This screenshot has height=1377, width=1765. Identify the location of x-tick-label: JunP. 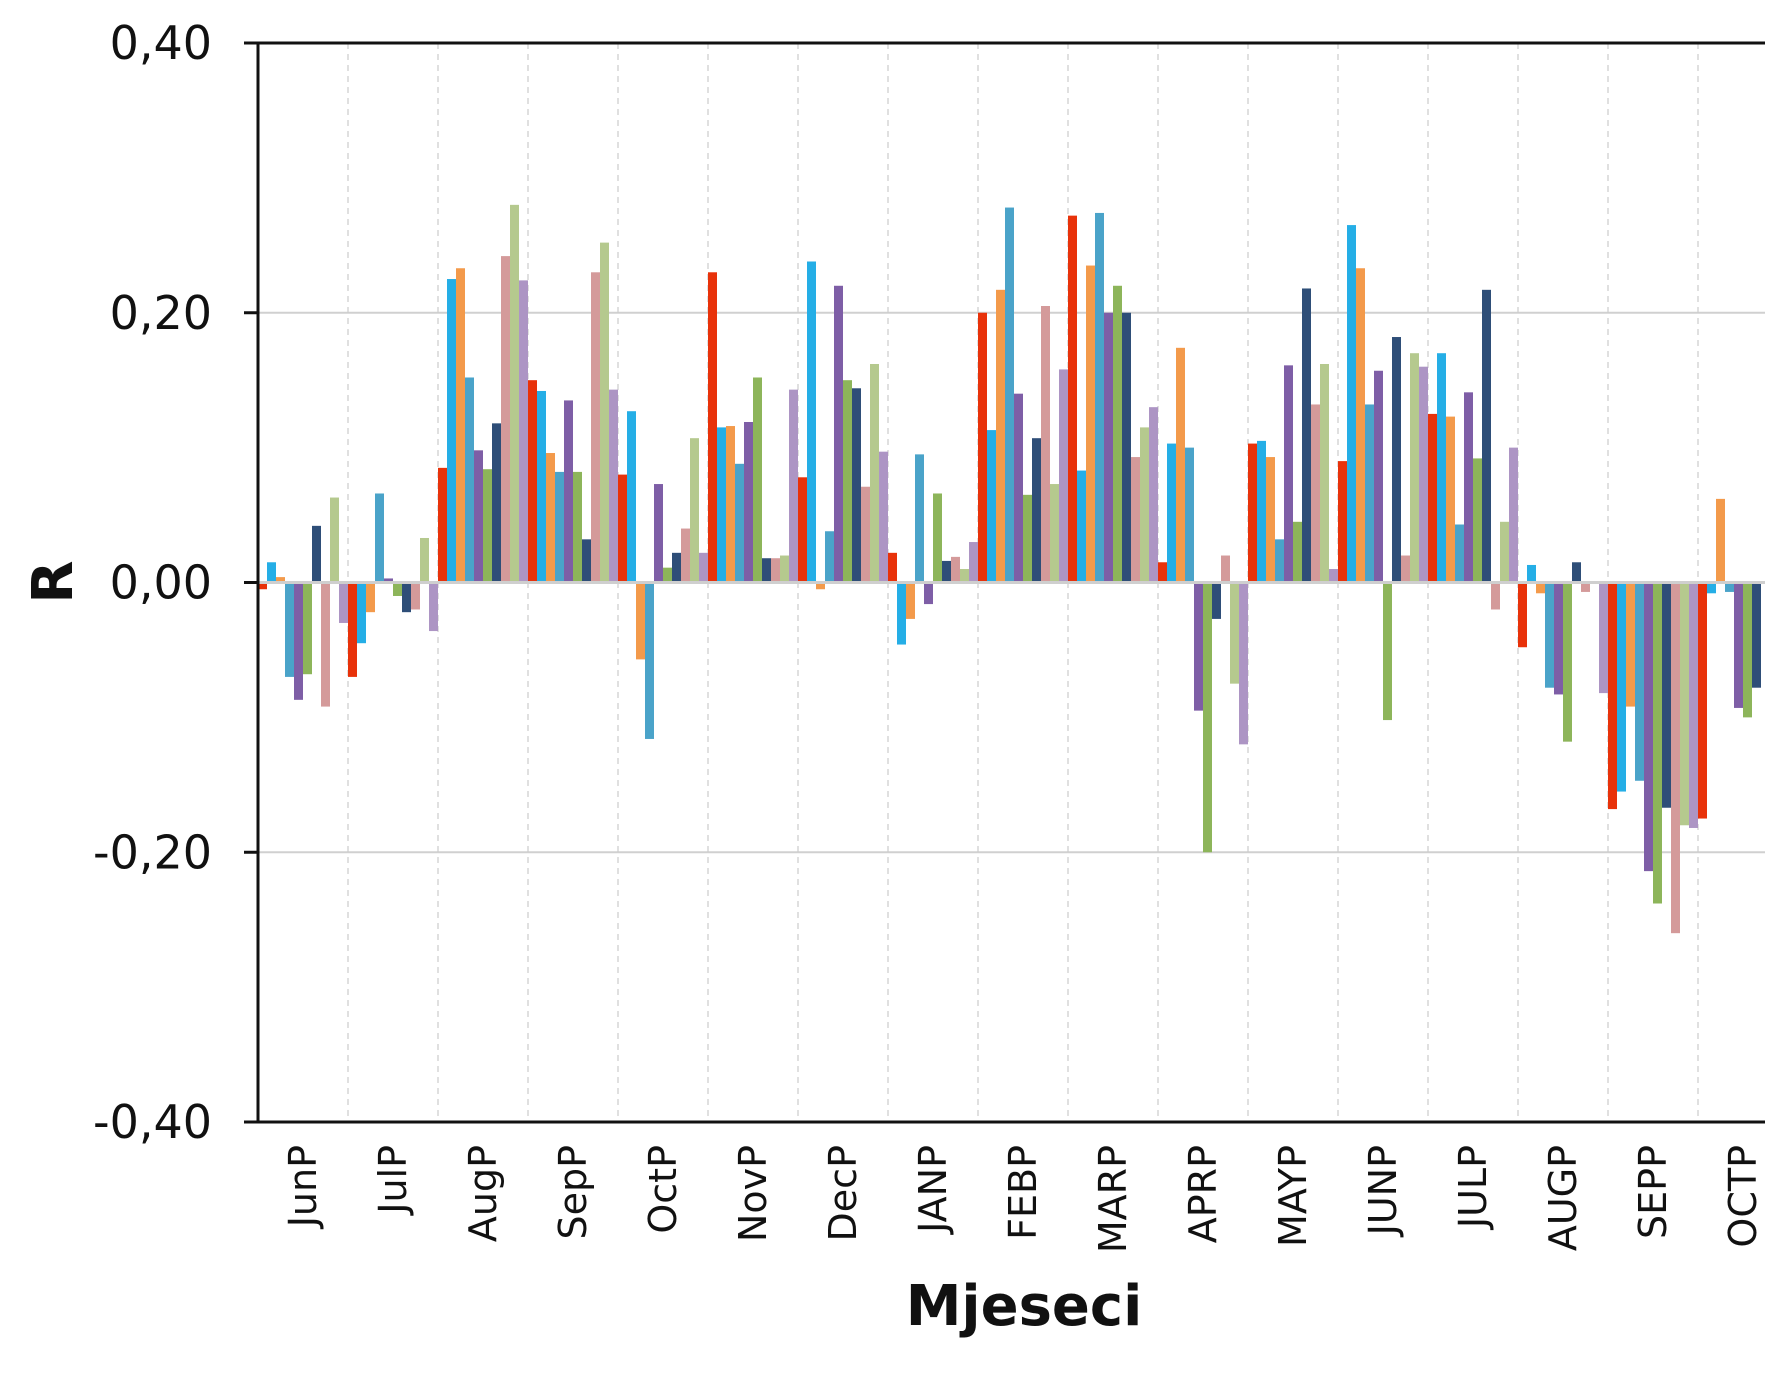
(303, 1187).